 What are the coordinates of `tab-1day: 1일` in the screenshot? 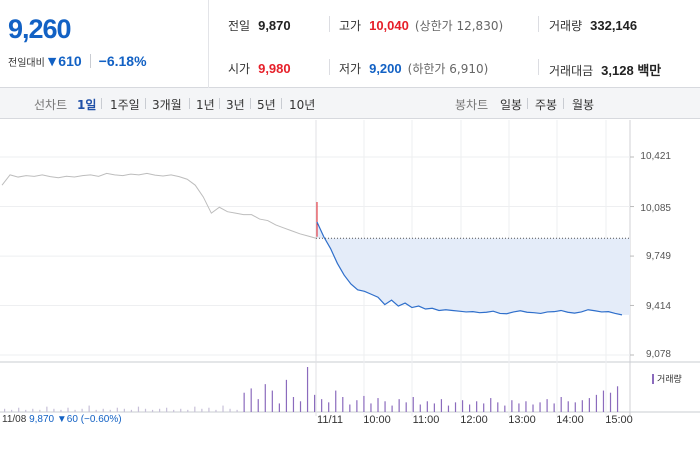 It's located at (87, 105).